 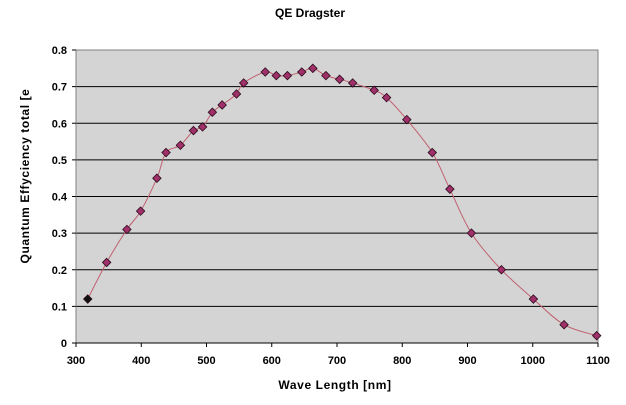 What do you see at coordinates (59, 124) in the screenshot?
I see `y-tick-label: 0.6` at bounding box center [59, 124].